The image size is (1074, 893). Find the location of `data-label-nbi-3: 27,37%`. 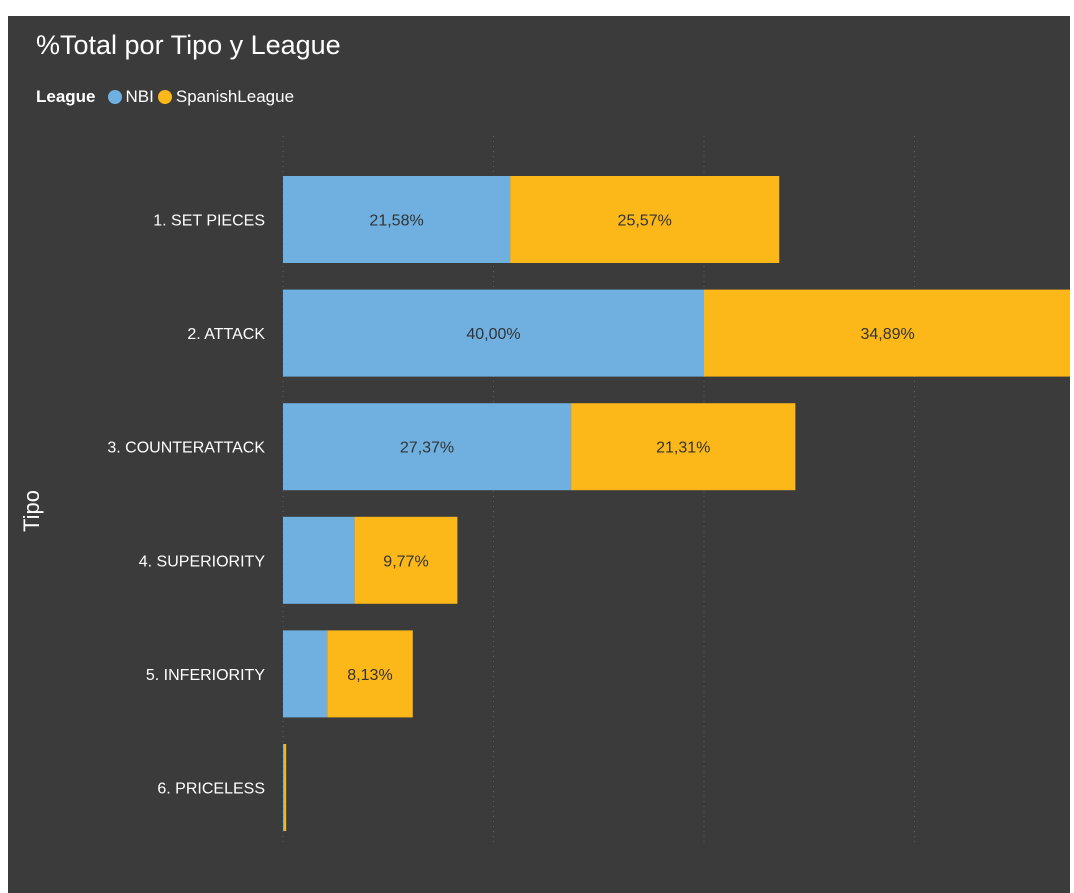

data-label-nbi-3: 27,37% is located at coordinates (427, 448).